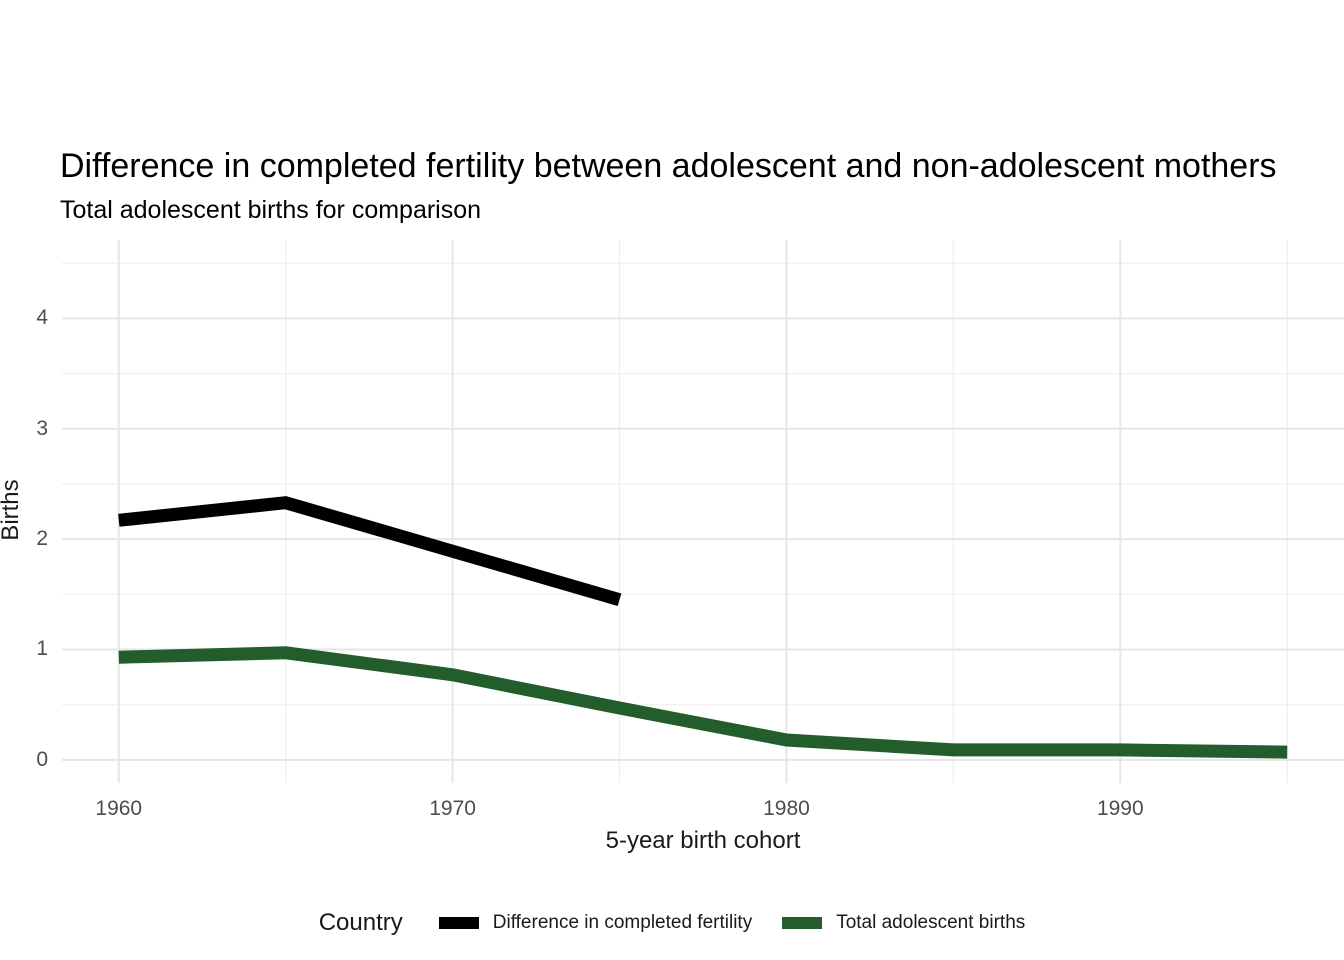 Image resolution: width=1344 pixels, height=960 pixels. I want to click on legend-item-total-births: Total adolescent births, so click(903, 923).